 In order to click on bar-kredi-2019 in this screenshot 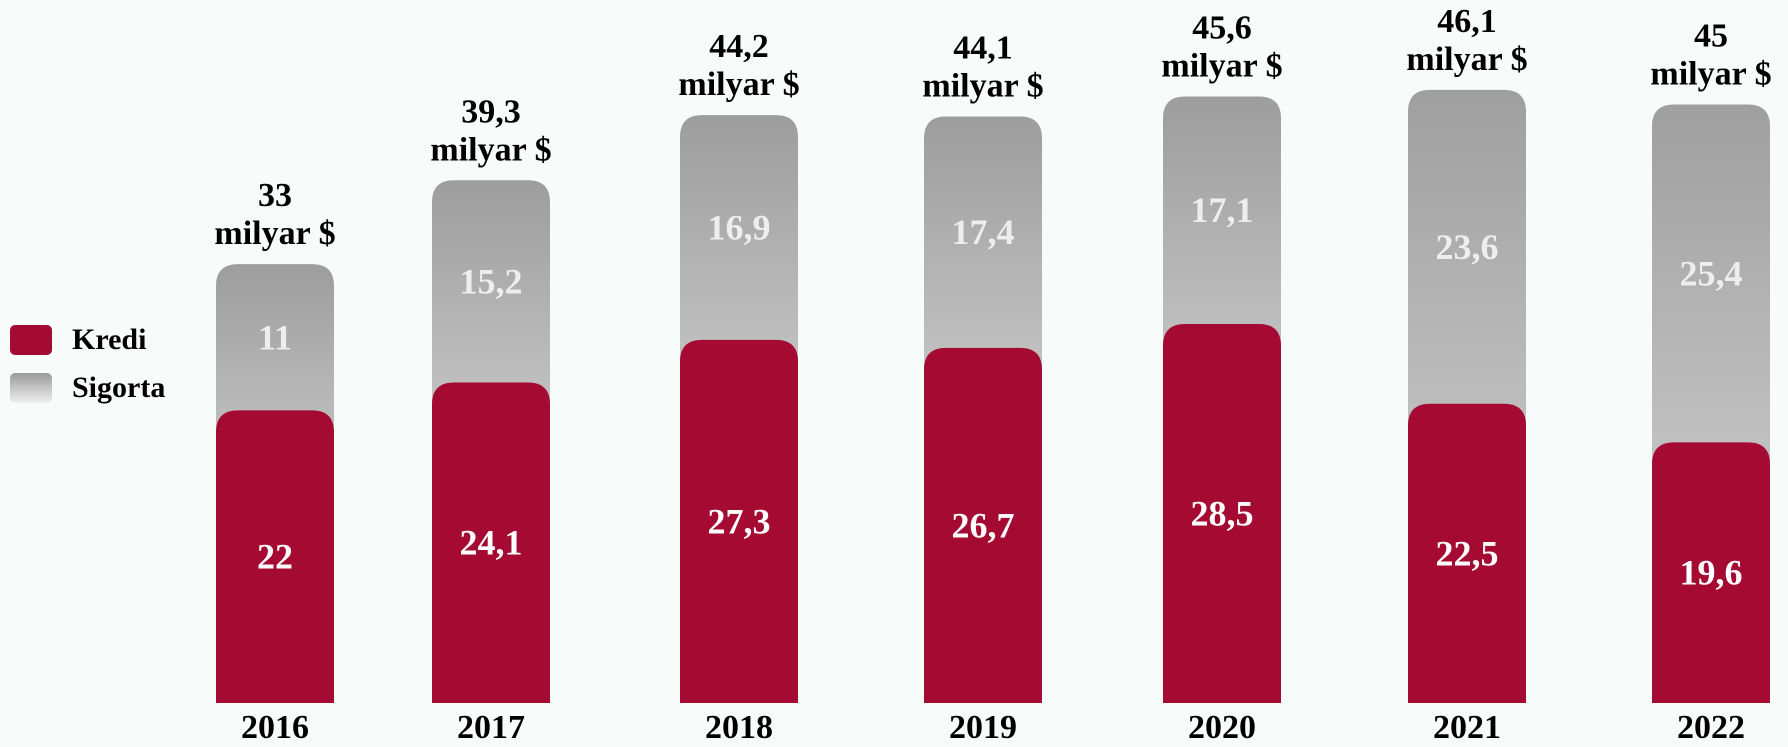, I will do `click(983, 525)`.